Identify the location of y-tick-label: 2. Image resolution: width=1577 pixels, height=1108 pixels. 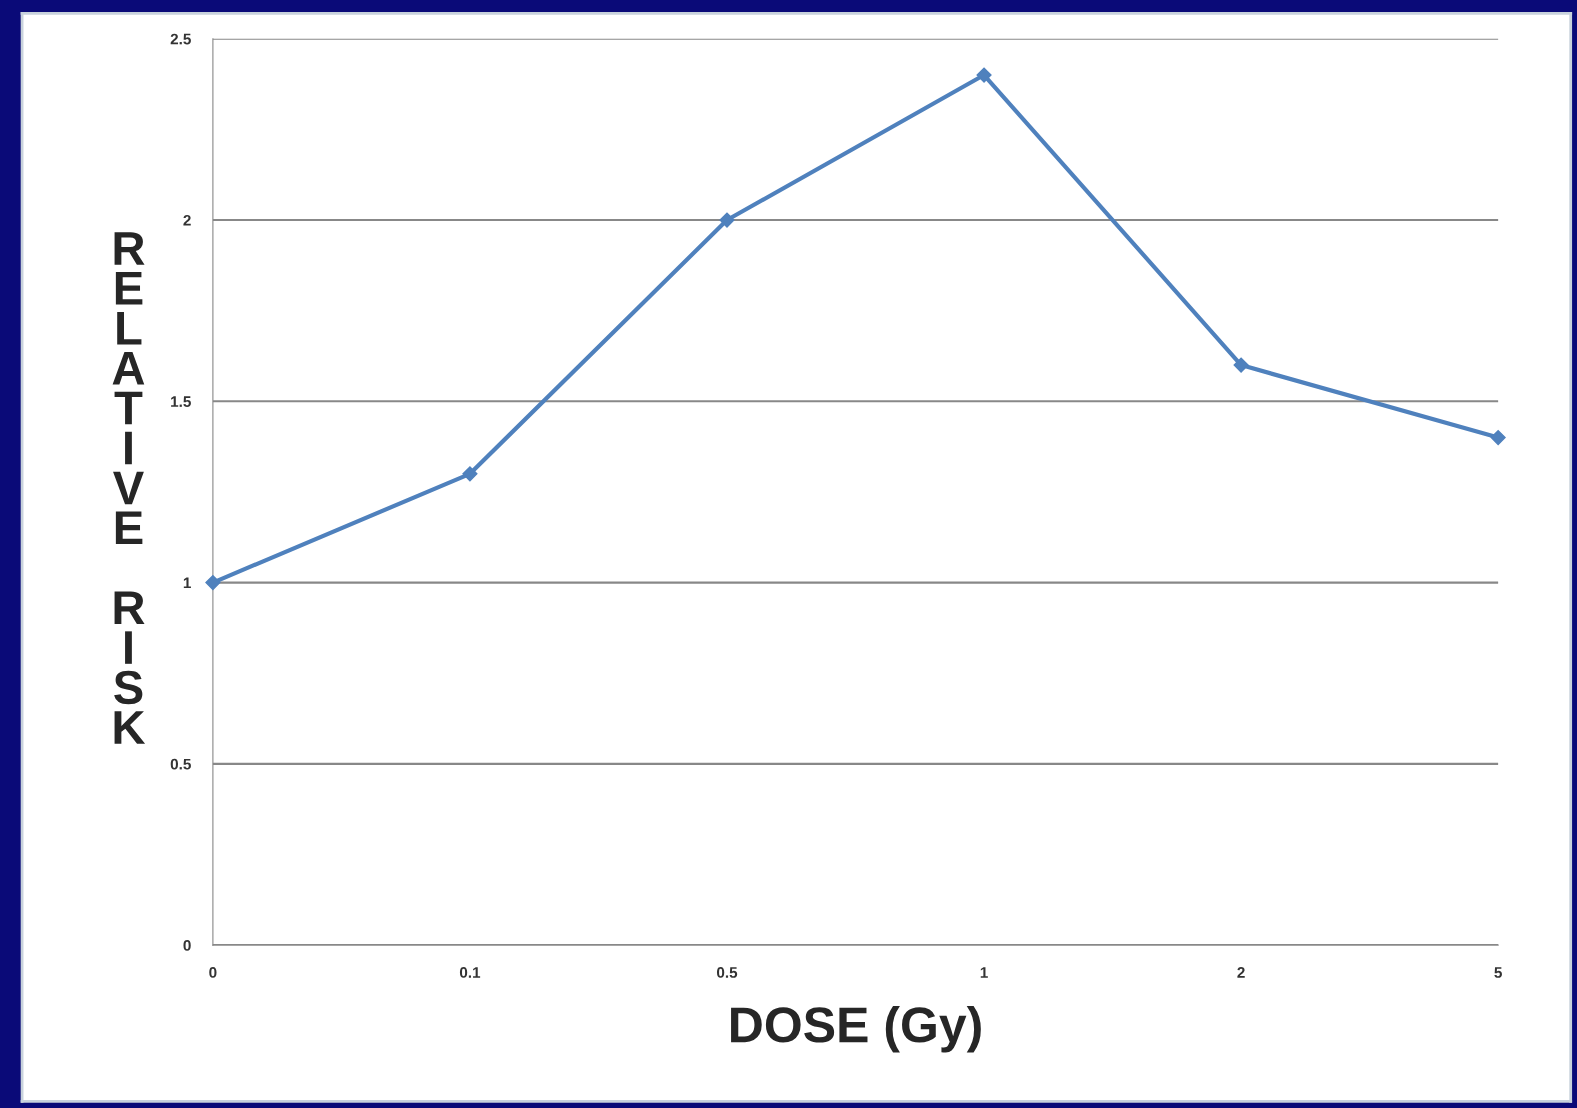
(187, 220).